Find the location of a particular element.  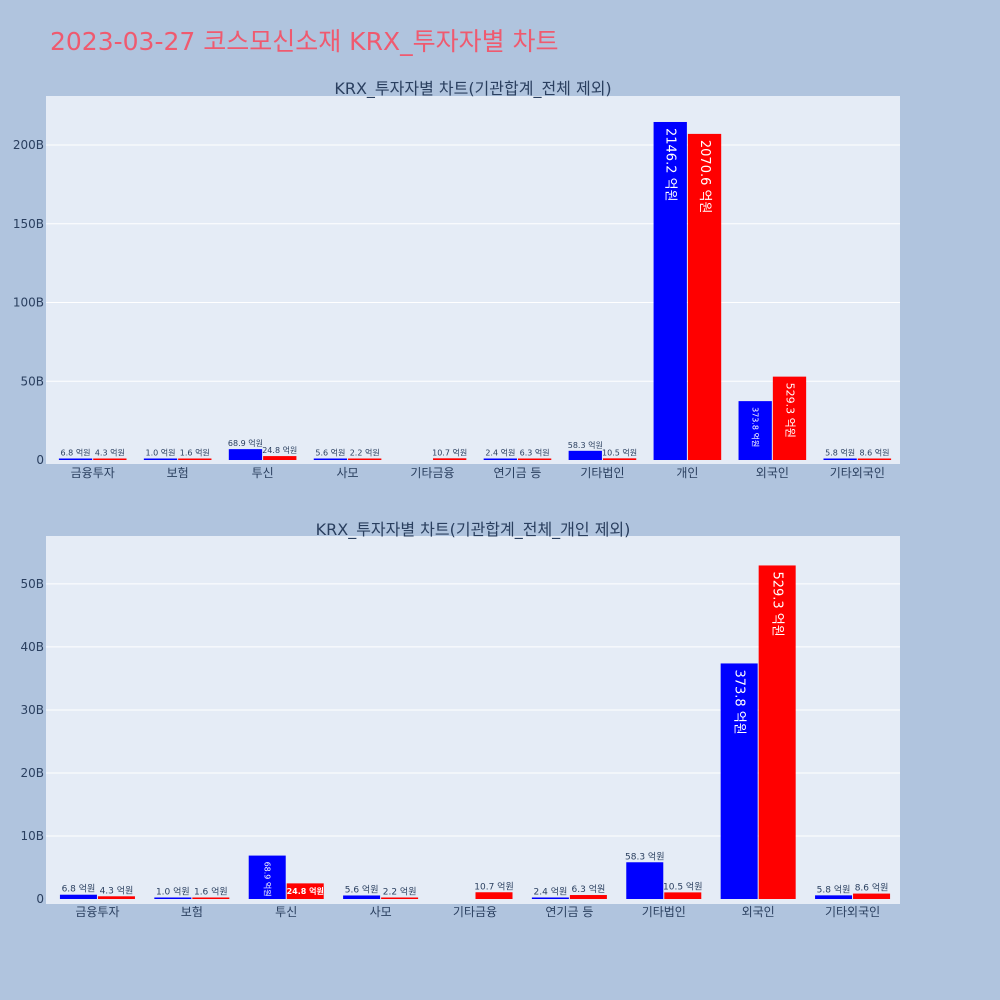

chart-title: KRX_투자자별 차트(기관합계_전체 제외) is located at coordinates (472, 89).